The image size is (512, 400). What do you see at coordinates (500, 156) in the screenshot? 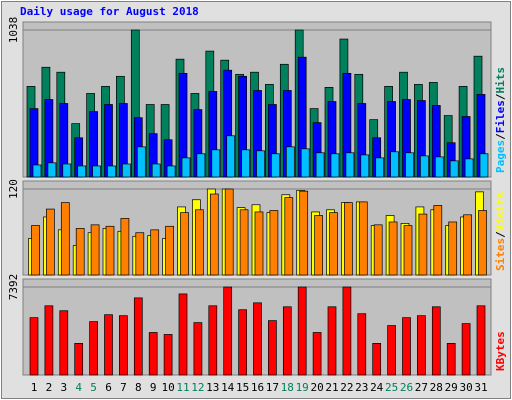
I see `legend-entry: Pages` at bounding box center [500, 156].